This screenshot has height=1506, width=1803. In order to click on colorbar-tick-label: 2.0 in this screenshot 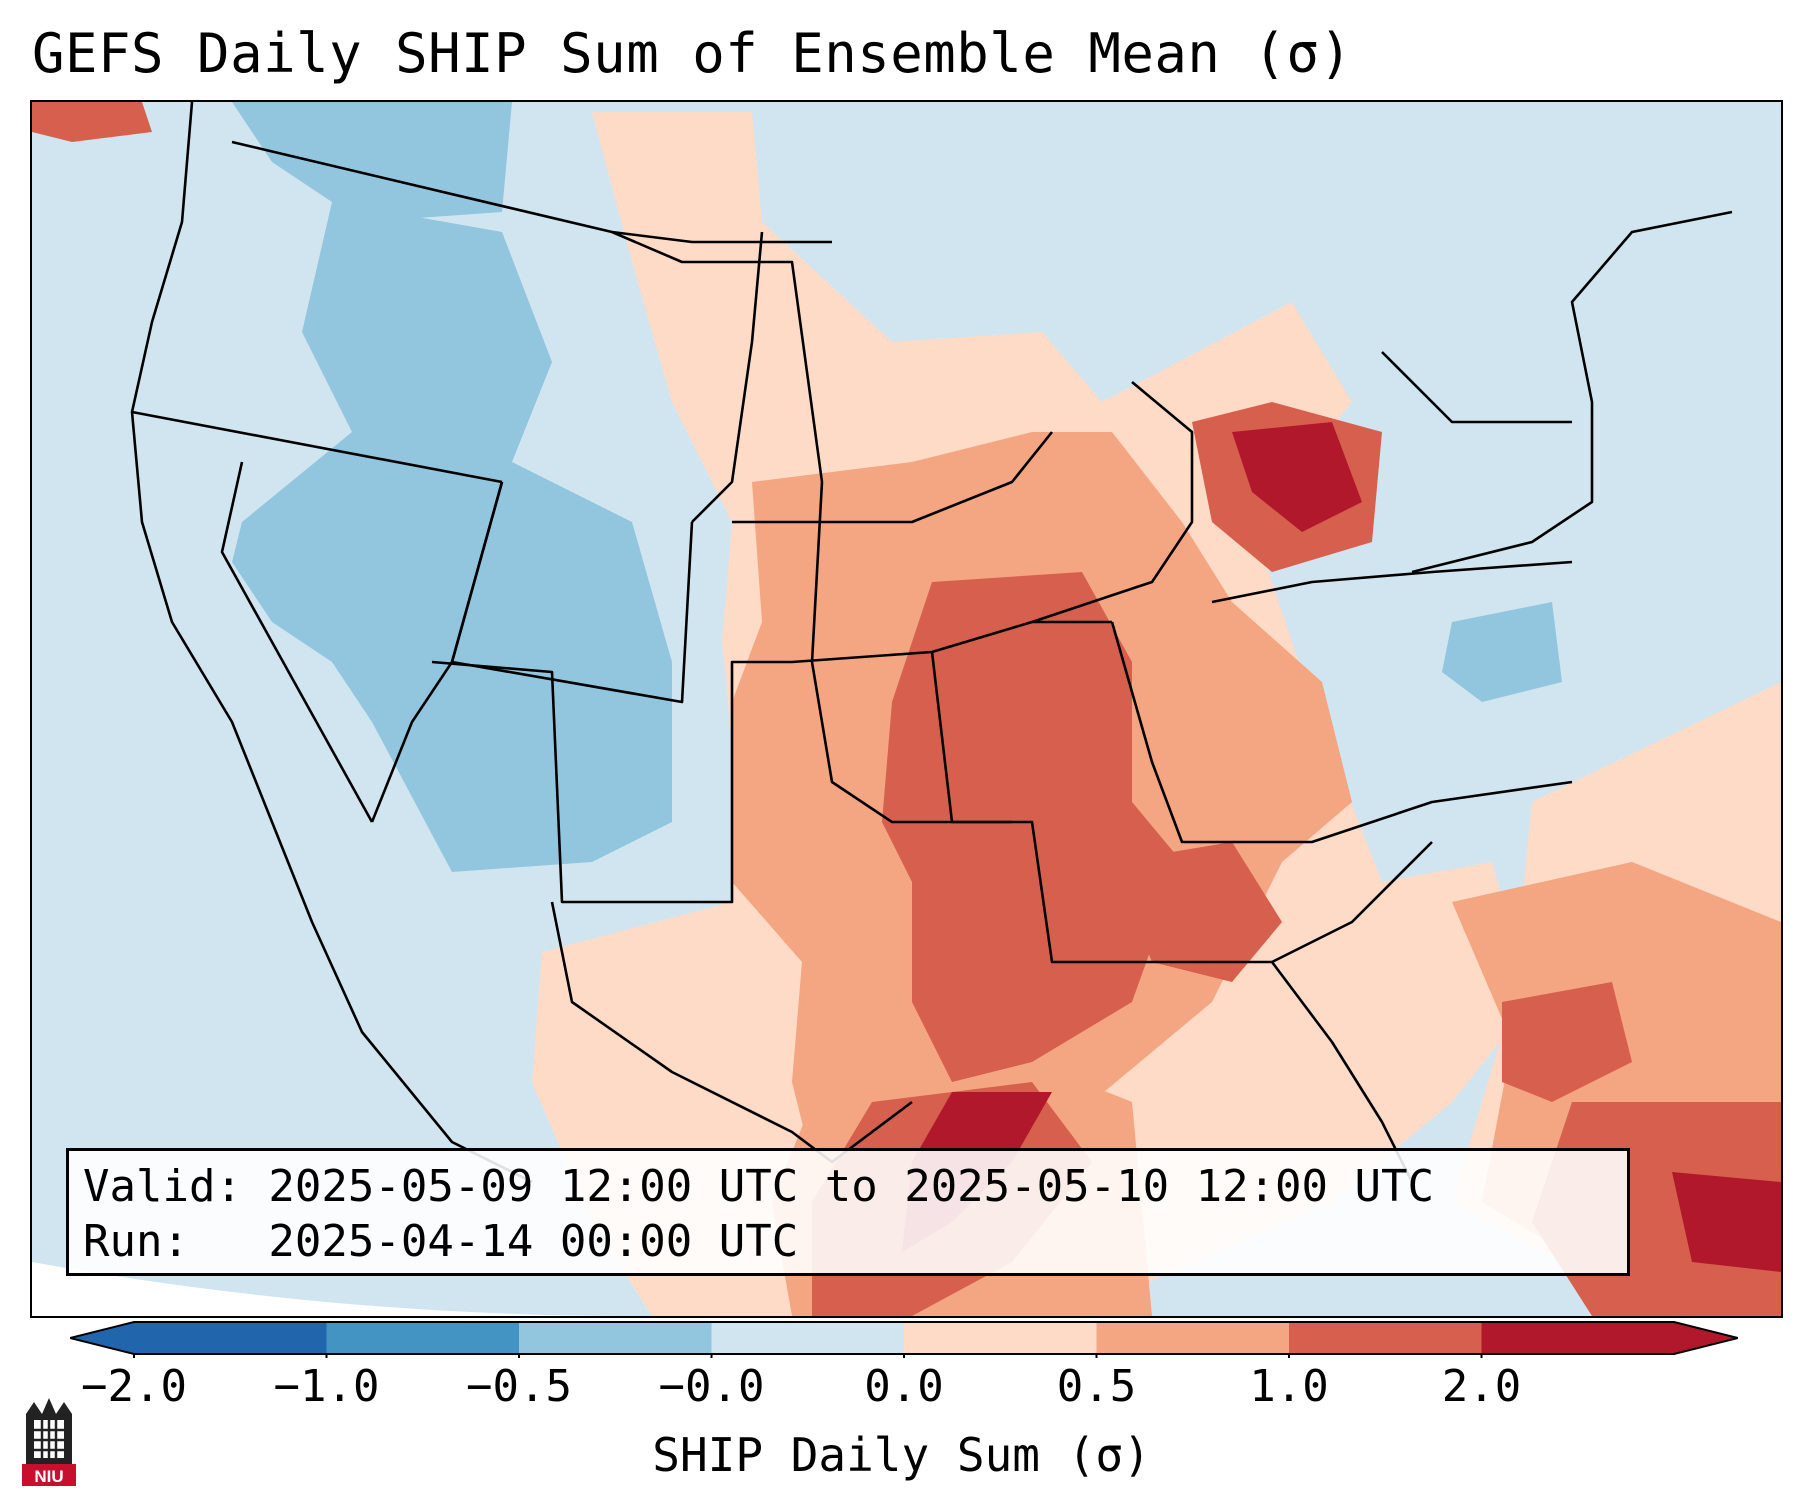, I will do `click(1481, 1386)`.